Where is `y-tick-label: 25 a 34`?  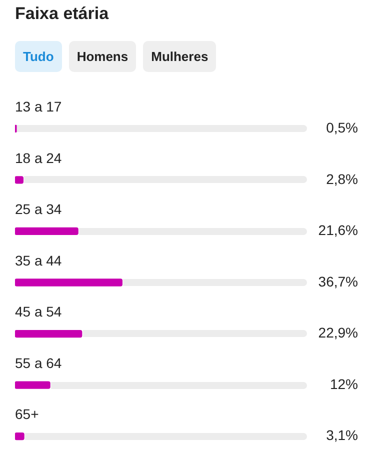
y-tick-label: 25 a 34 is located at coordinates (38, 209).